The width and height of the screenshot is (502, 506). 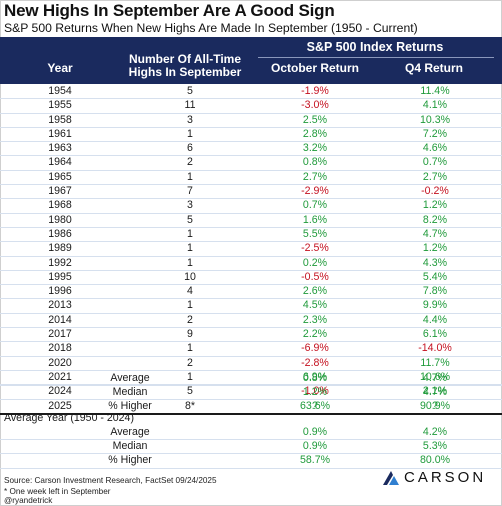 I want to click on table-row: 2013 1 4.5% 9.9%, so click(x=251, y=306).